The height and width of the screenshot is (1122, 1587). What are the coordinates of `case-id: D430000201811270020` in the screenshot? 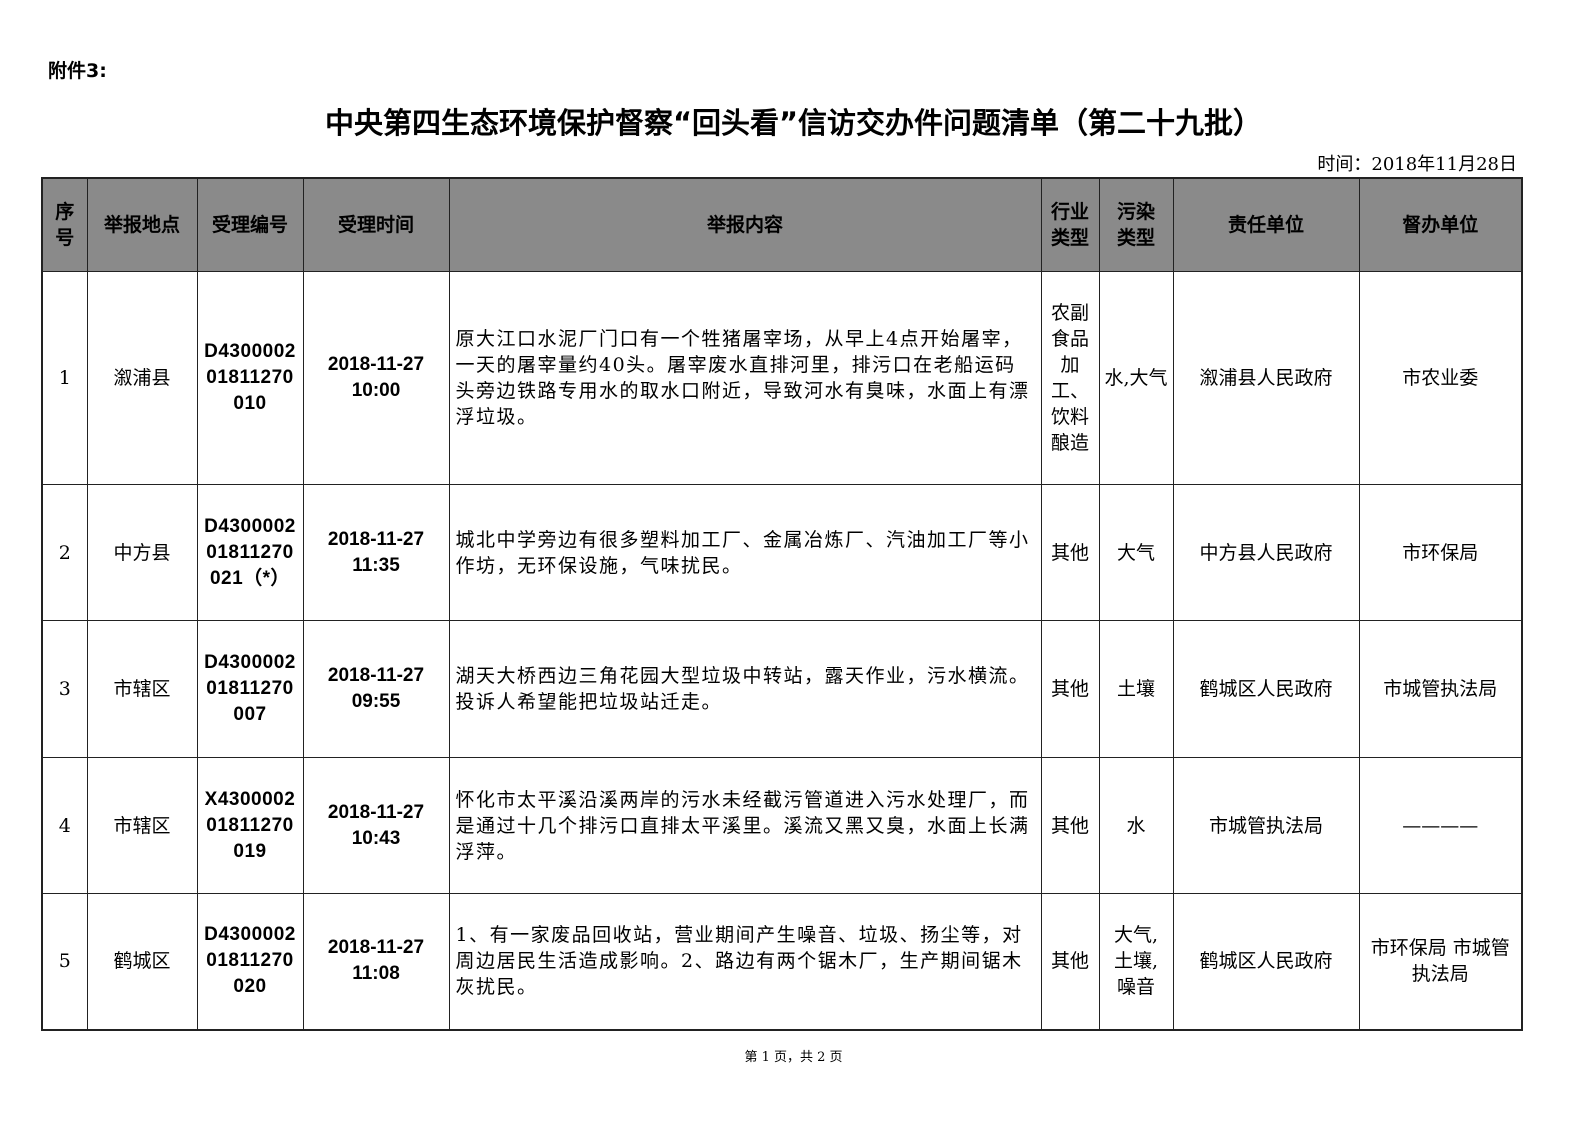 It's located at (250, 961).